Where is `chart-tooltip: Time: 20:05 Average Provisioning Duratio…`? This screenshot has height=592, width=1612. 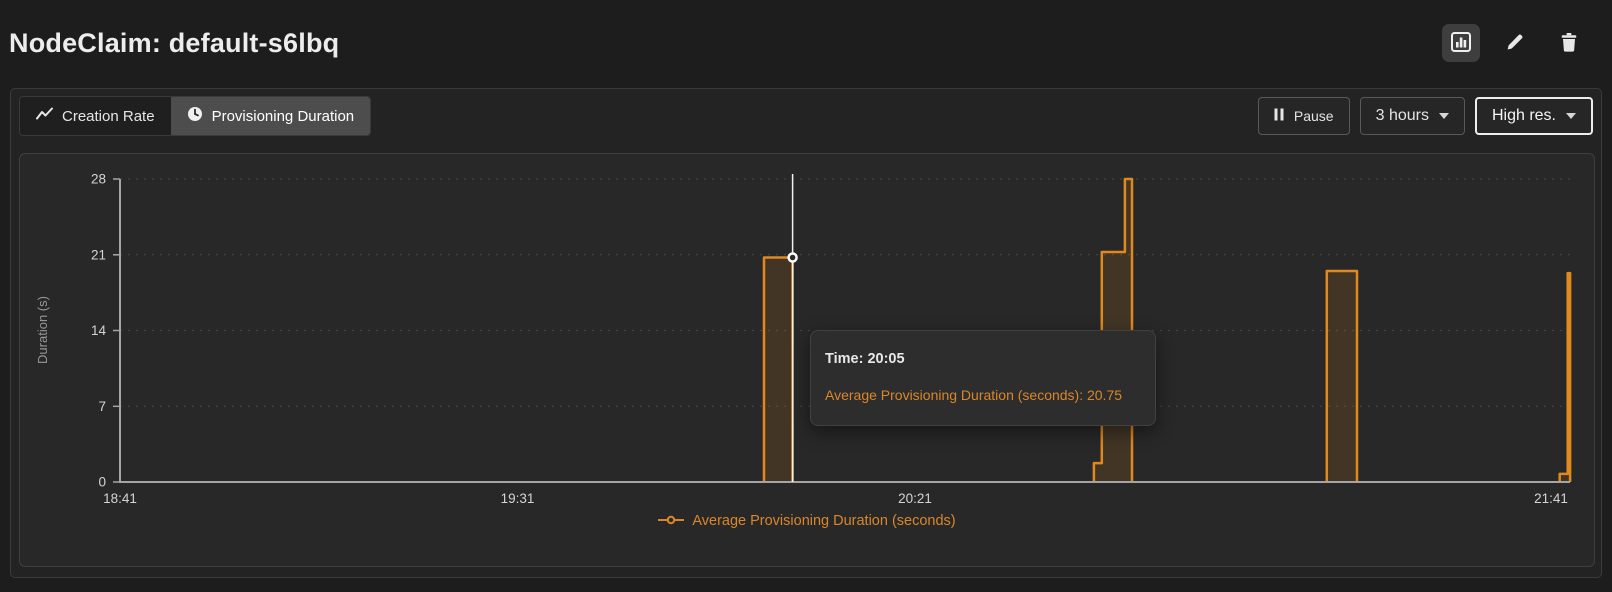 chart-tooltip: Time: 20:05 Average Provisioning Duratio… is located at coordinates (983, 378).